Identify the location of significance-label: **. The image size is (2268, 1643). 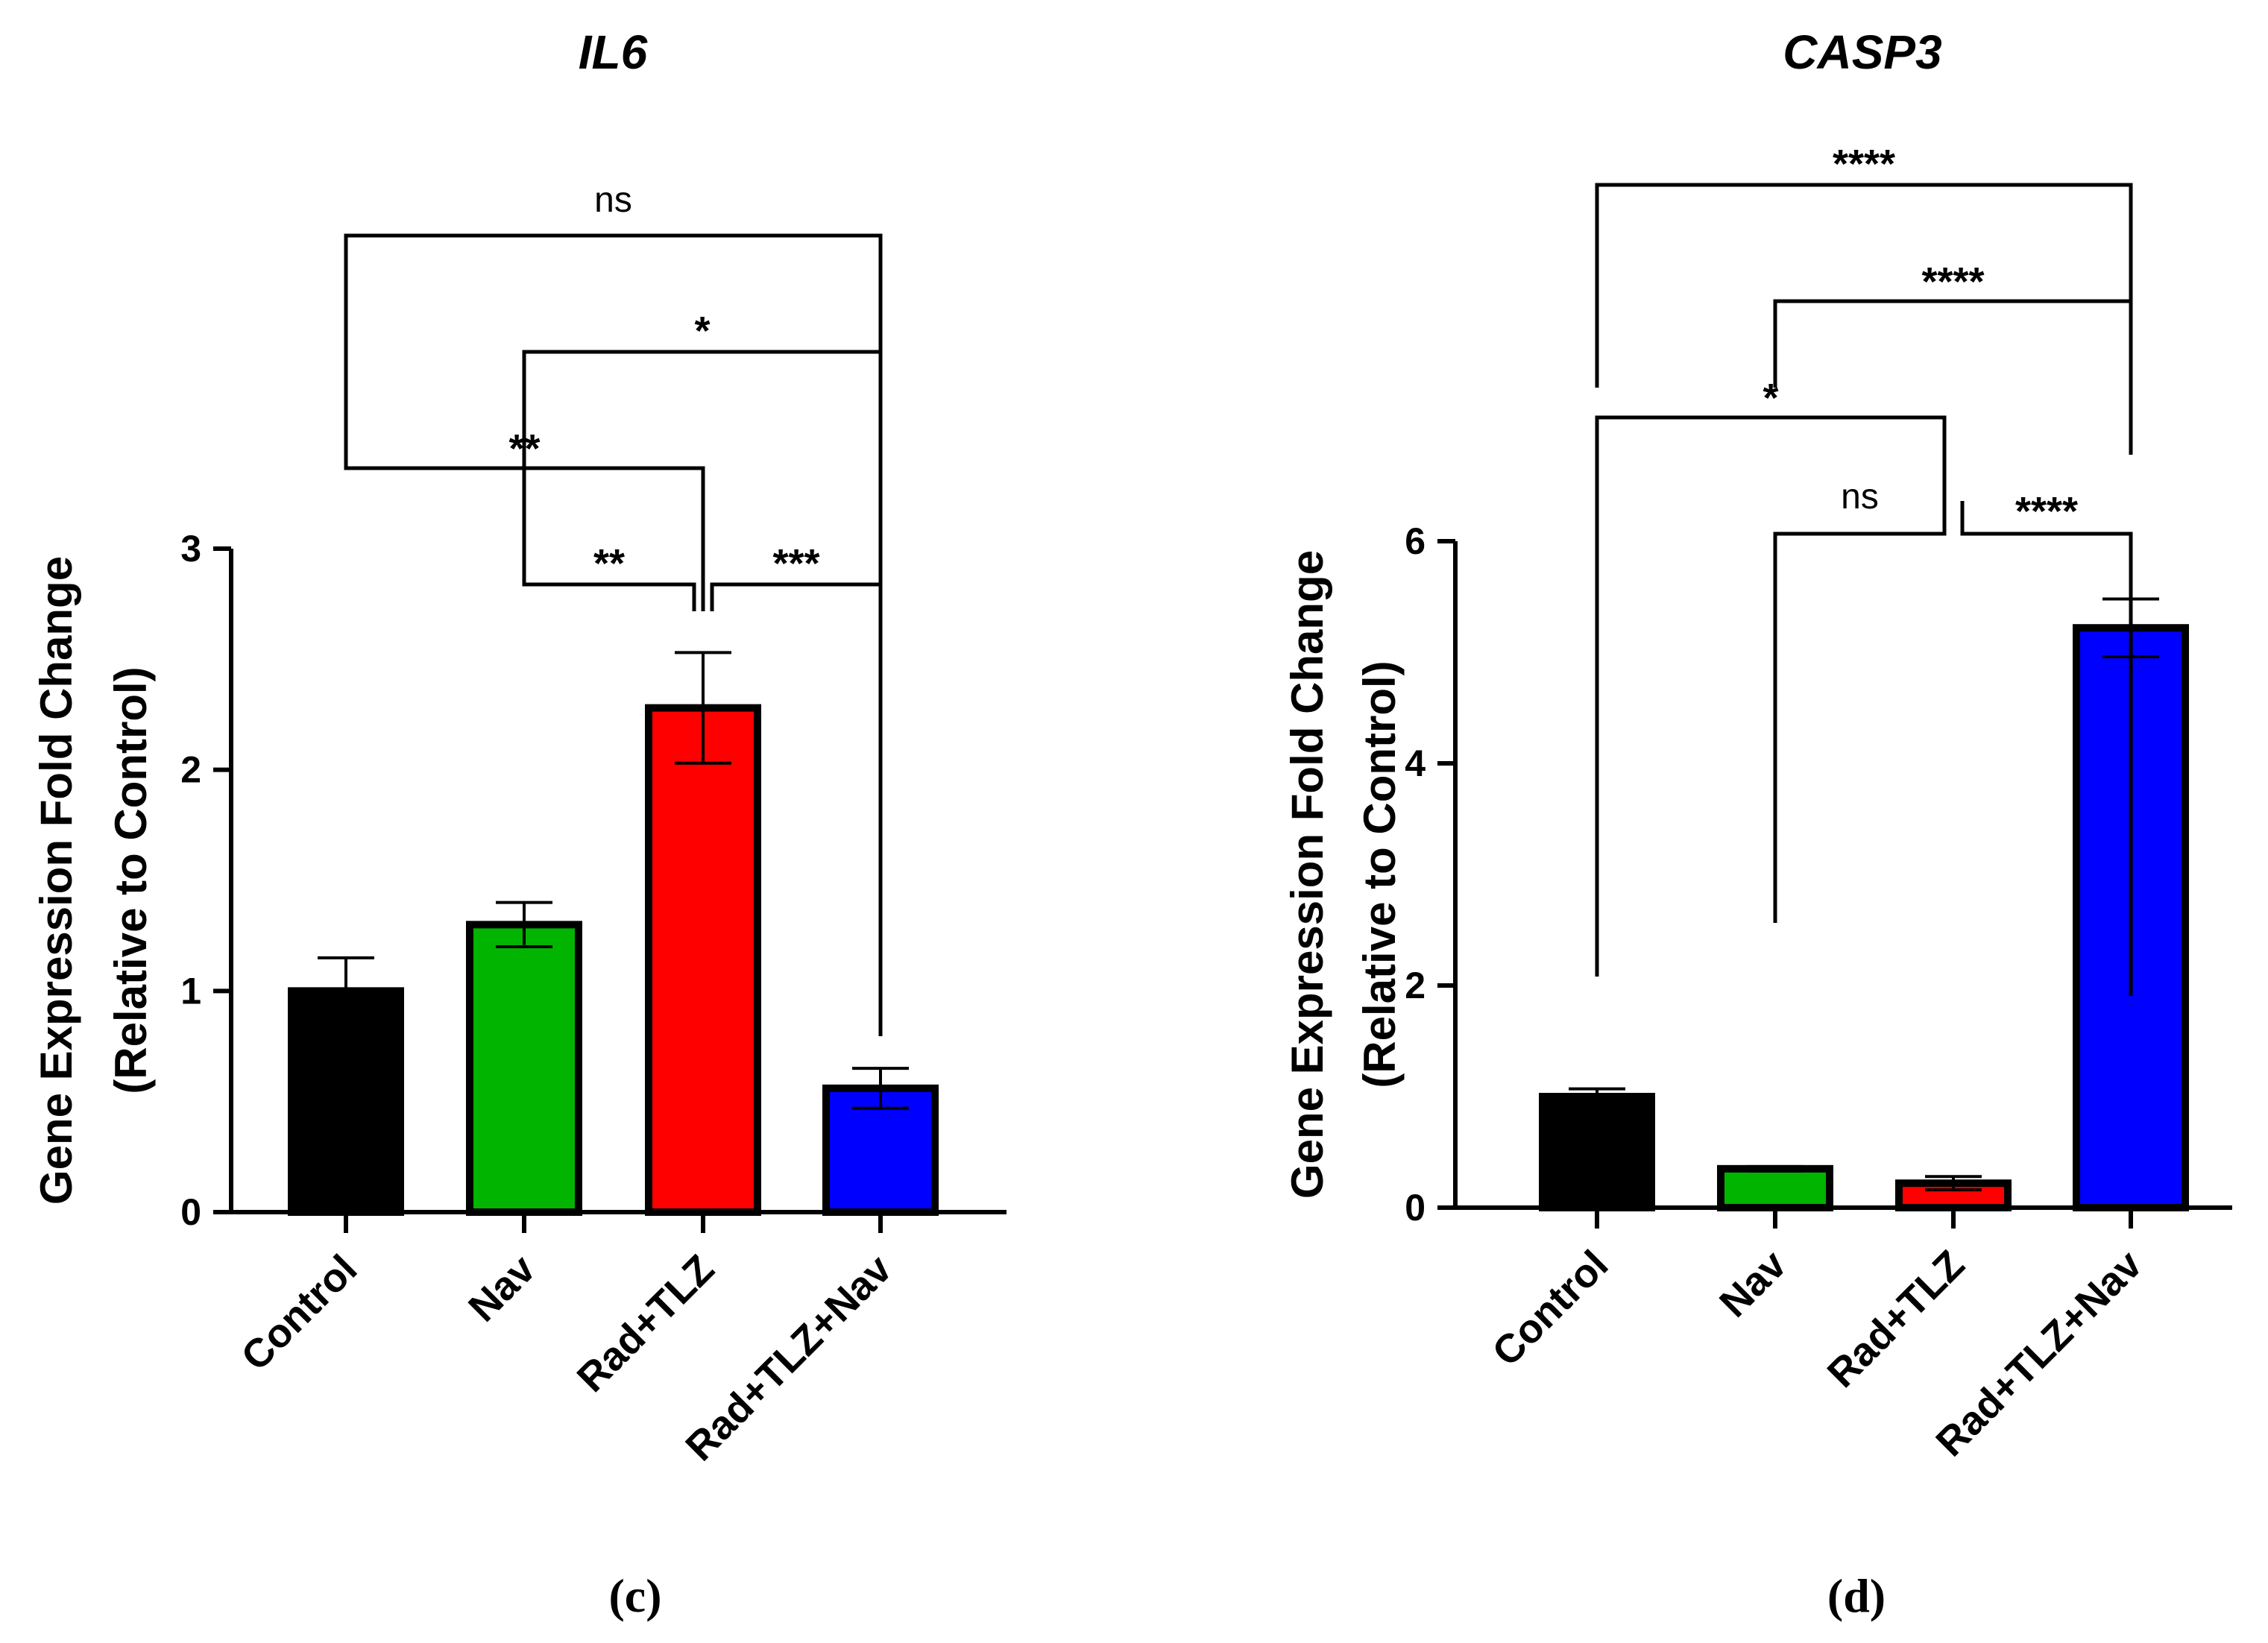
(609, 563).